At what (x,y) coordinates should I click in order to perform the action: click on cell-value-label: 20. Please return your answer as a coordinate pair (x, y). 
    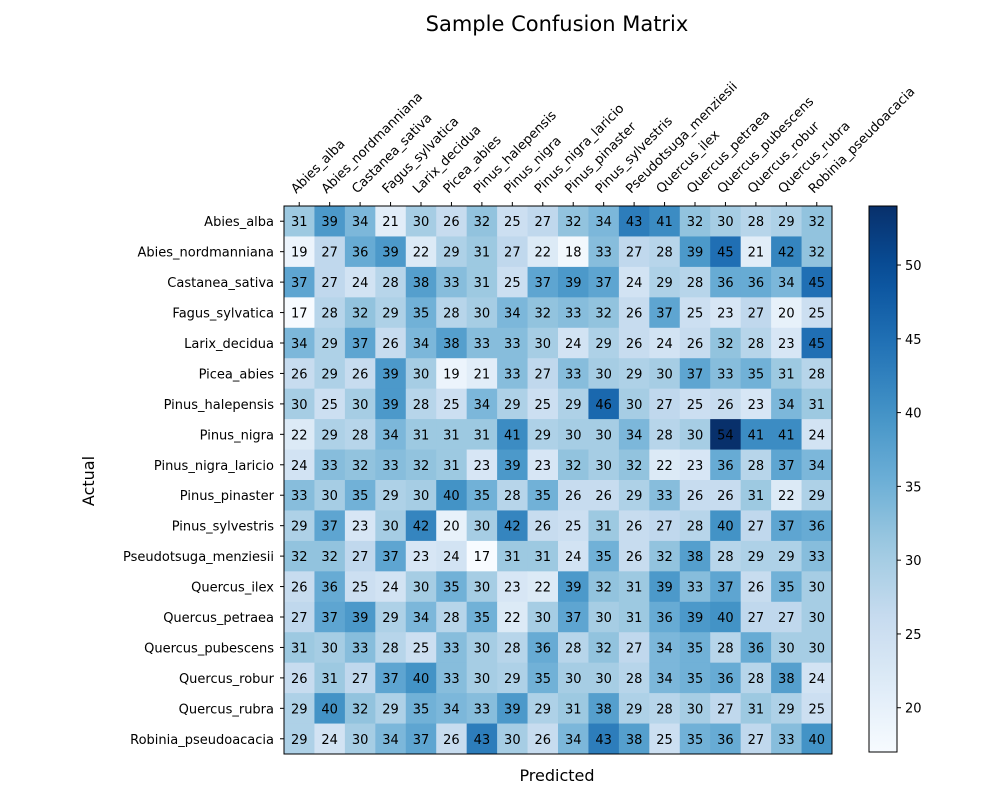
    Looking at the image, I should click on (786, 314).